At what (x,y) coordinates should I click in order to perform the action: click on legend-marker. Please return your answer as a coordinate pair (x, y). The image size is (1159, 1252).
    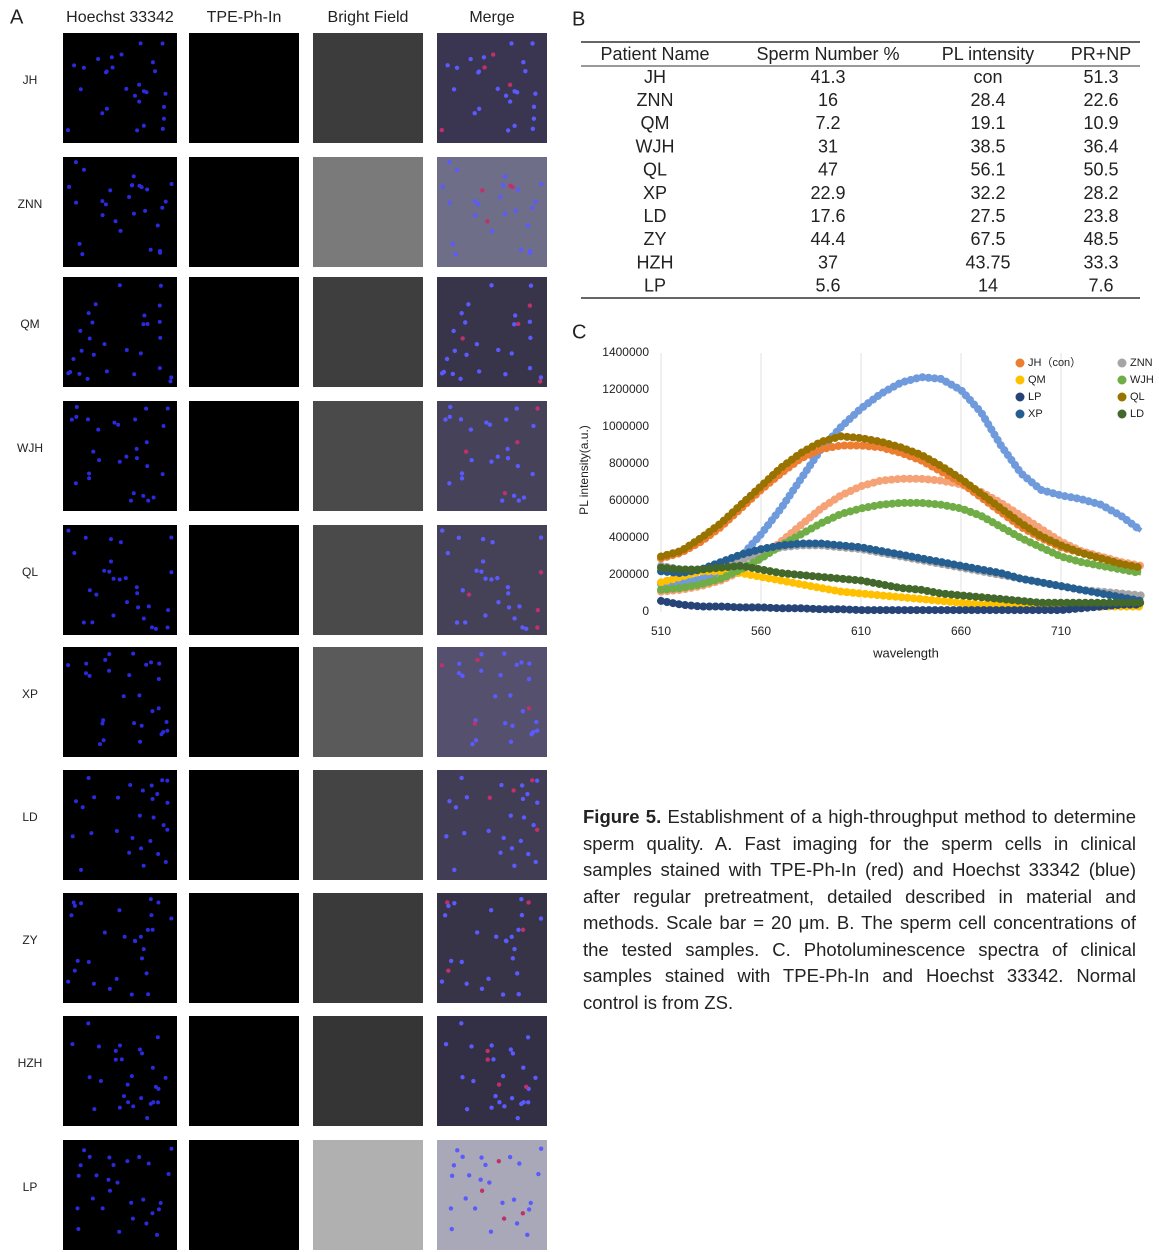
    Looking at the image, I should click on (1122, 397).